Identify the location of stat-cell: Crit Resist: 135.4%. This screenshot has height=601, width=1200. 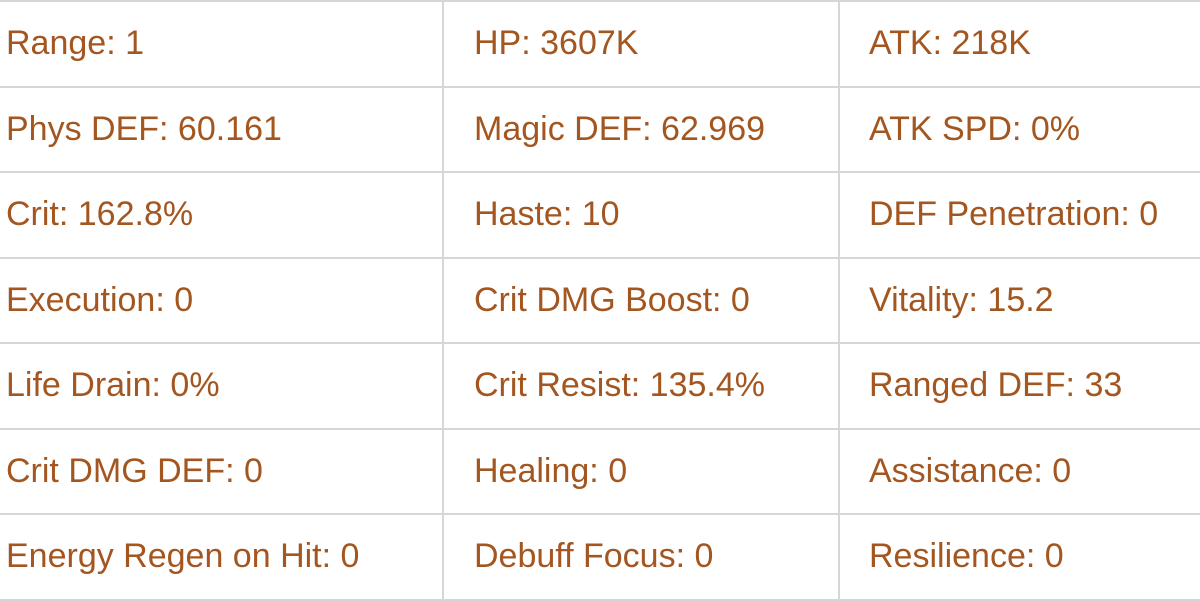
(641, 386).